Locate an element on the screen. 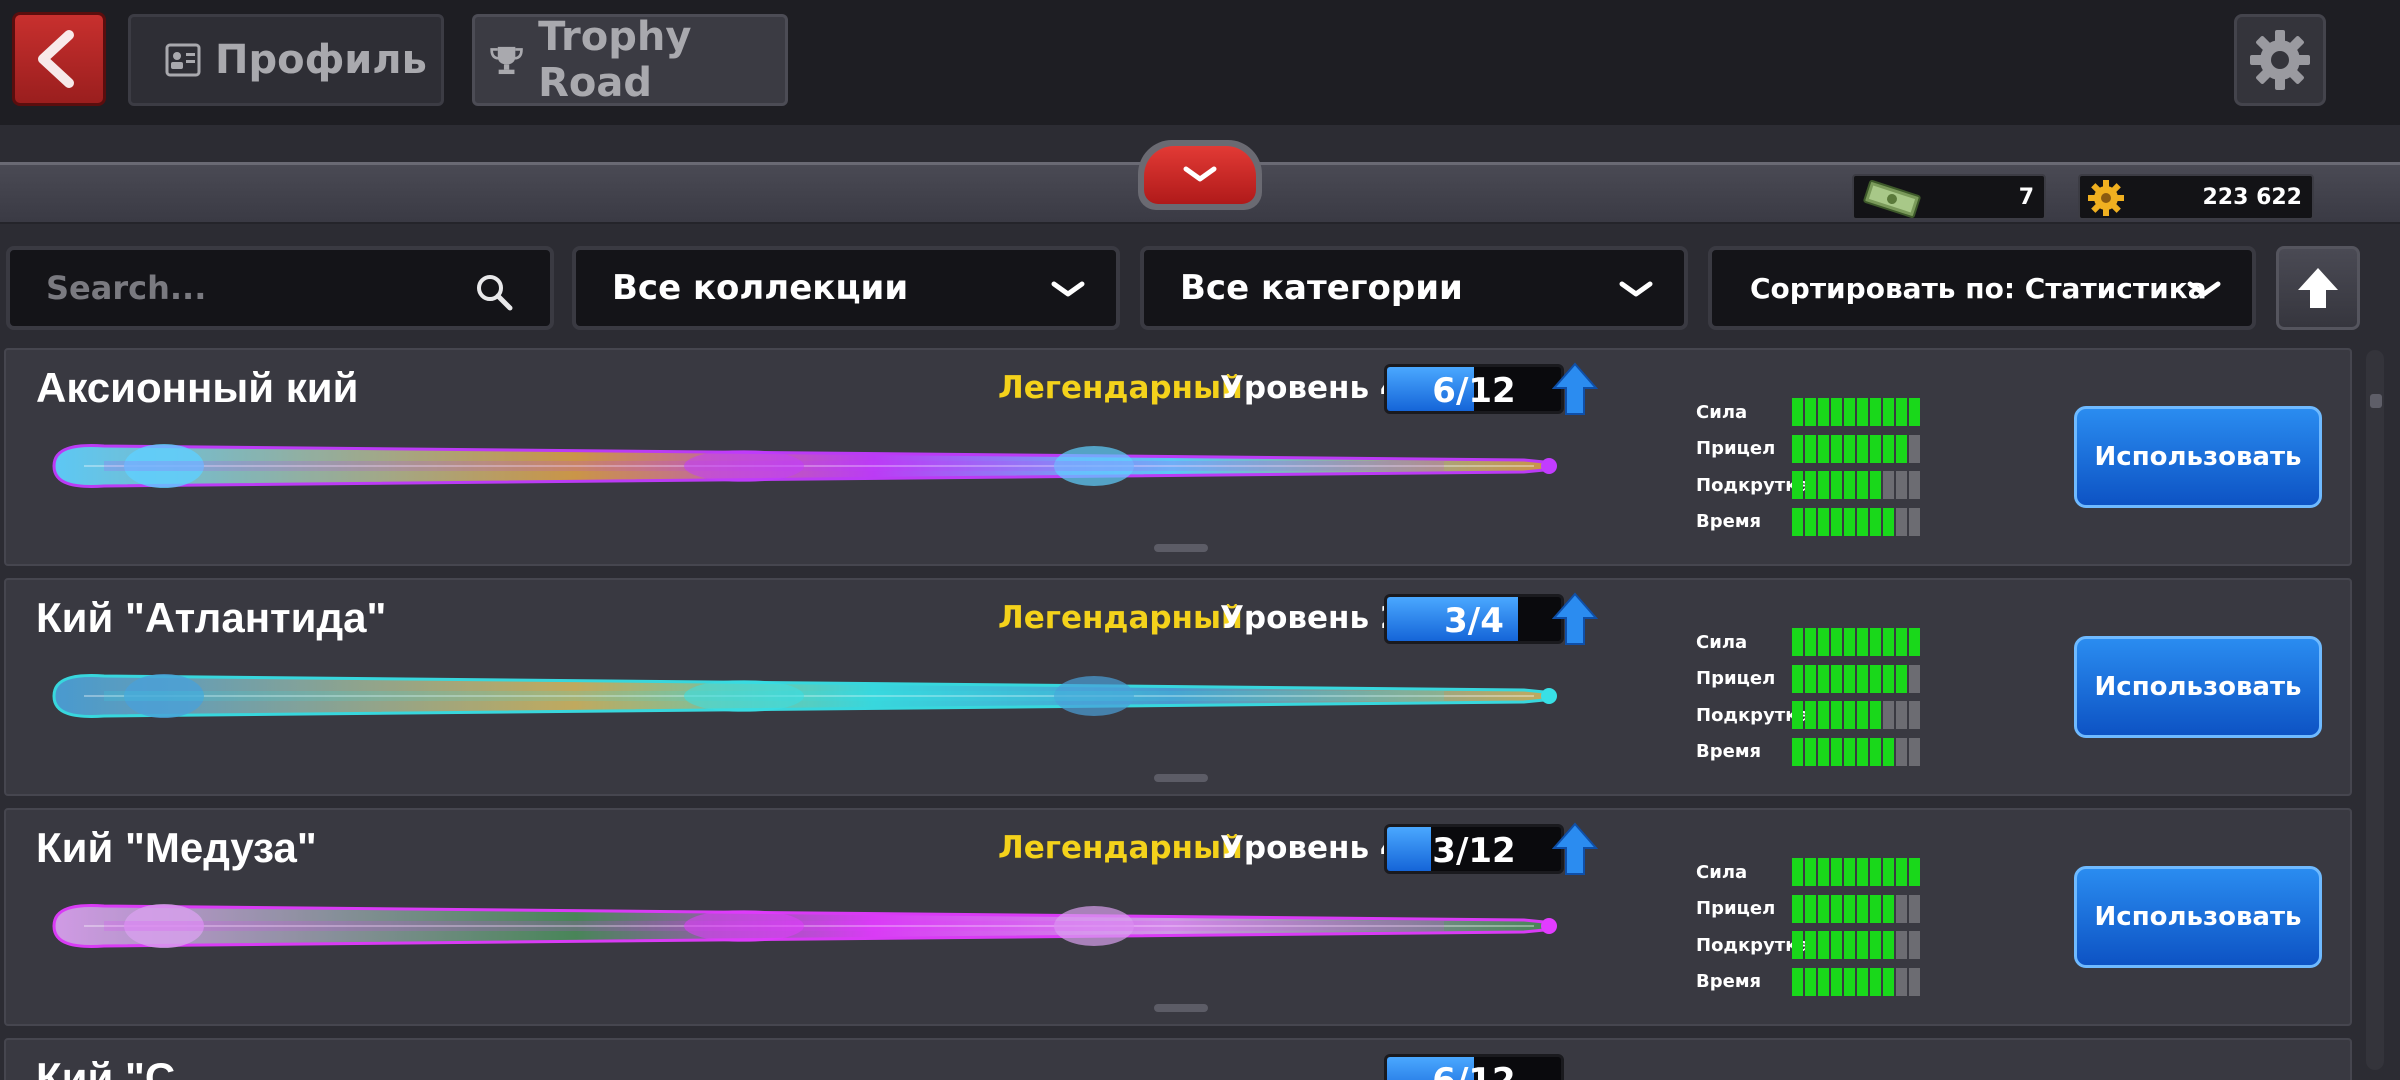  tab-profile: Профиль is located at coordinates (286, 60).